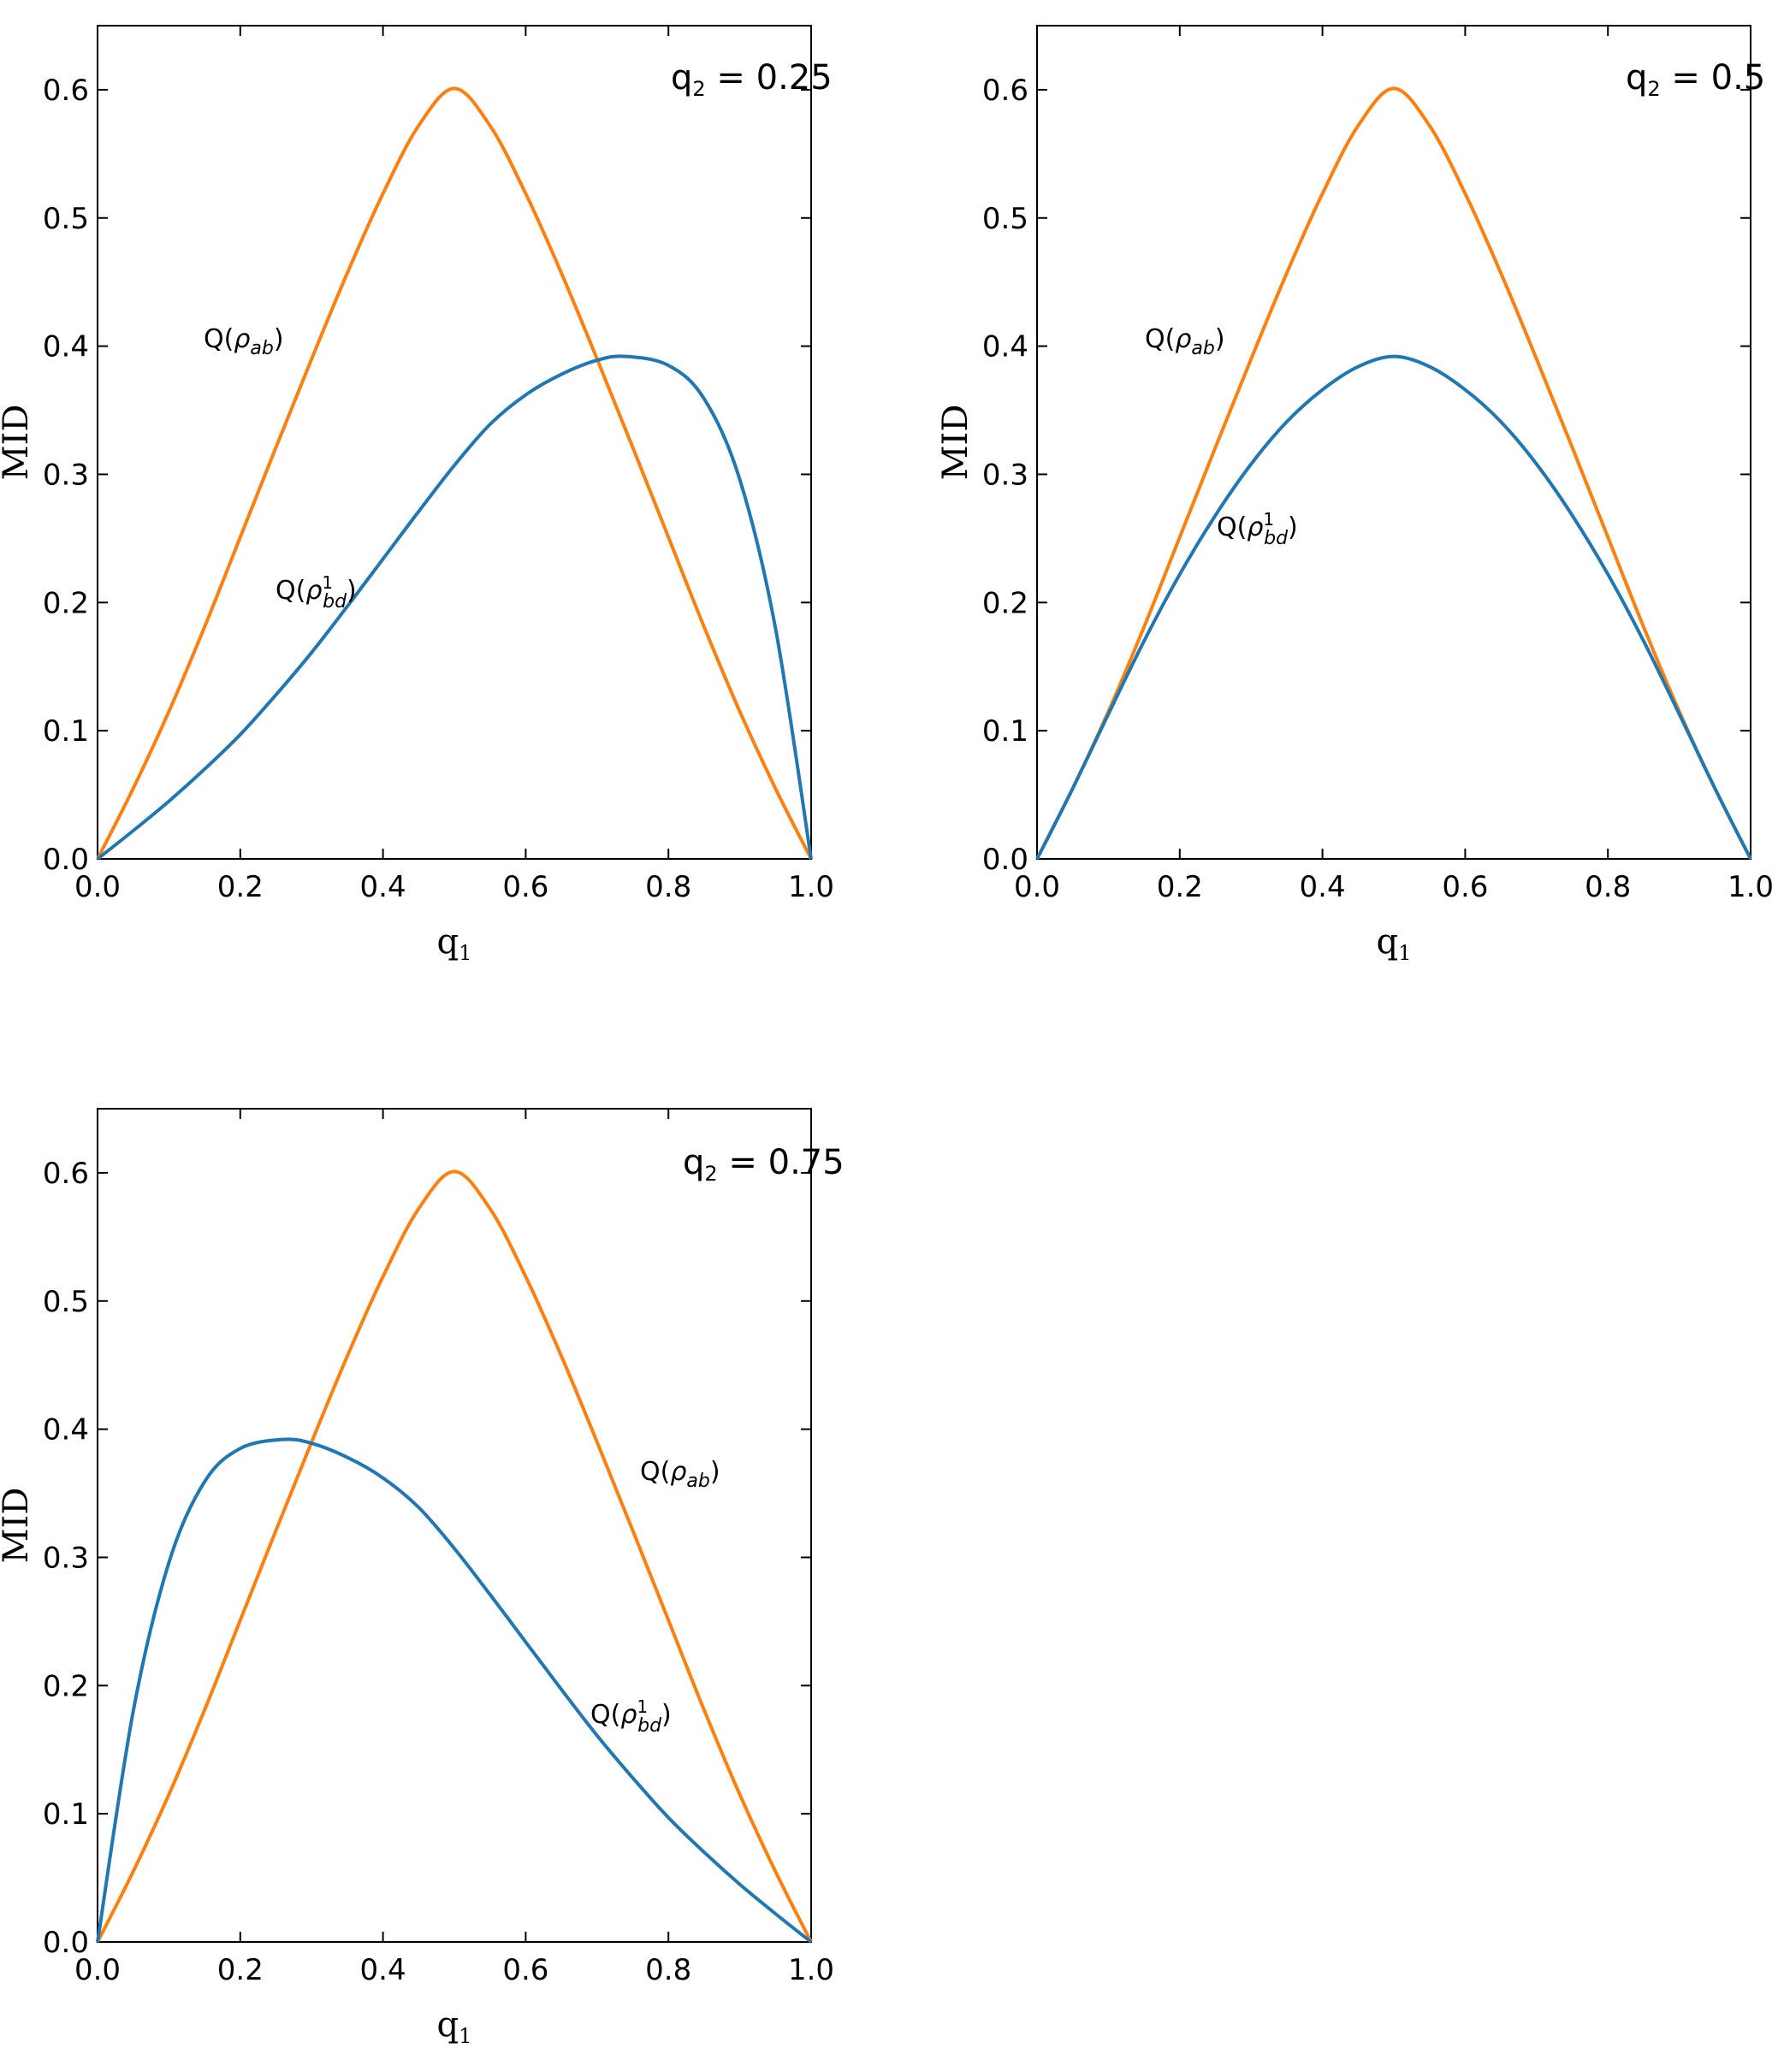  I want to click on panel-annotation: q2 = 0.5, so click(1695, 79).